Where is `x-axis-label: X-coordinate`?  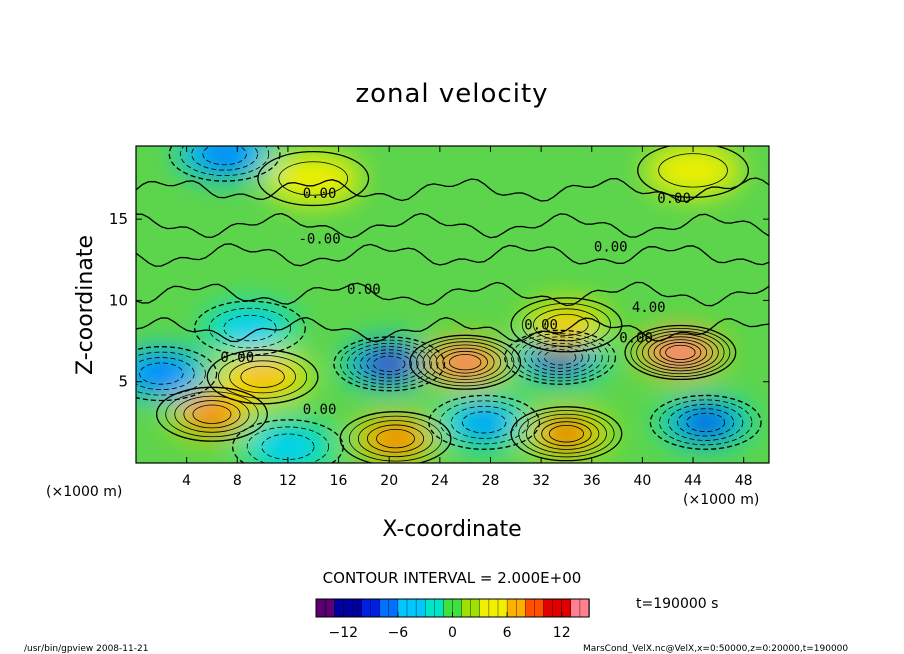 x-axis-label: X-coordinate is located at coordinates (451, 529).